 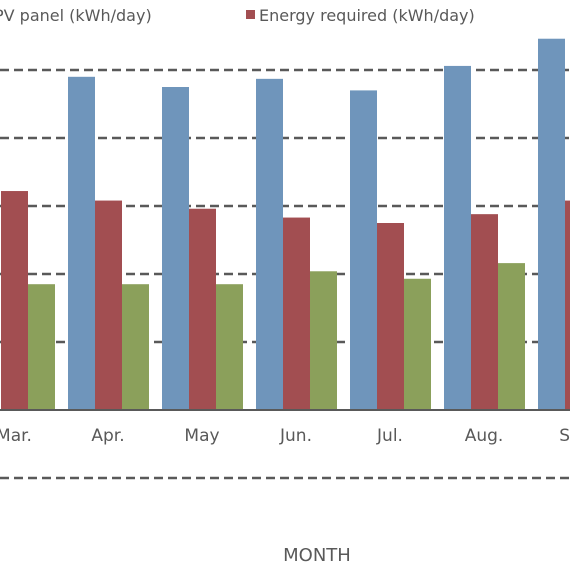 What do you see at coordinates (551, 224) in the screenshot?
I see `bar-series-1-sep` at bounding box center [551, 224].